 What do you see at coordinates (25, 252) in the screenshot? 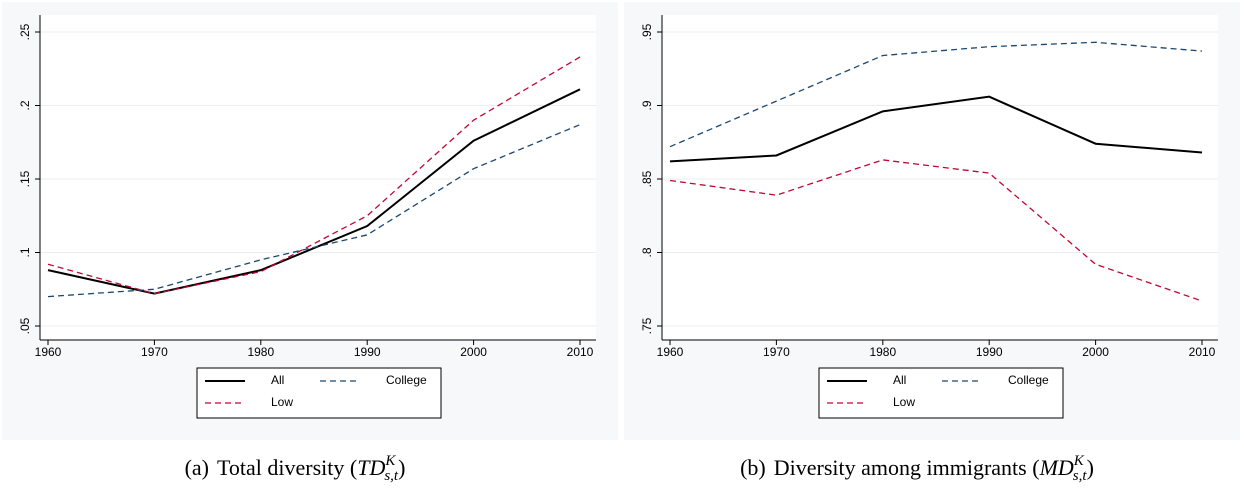
I see `y-tick-label: .1` at bounding box center [25, 252].